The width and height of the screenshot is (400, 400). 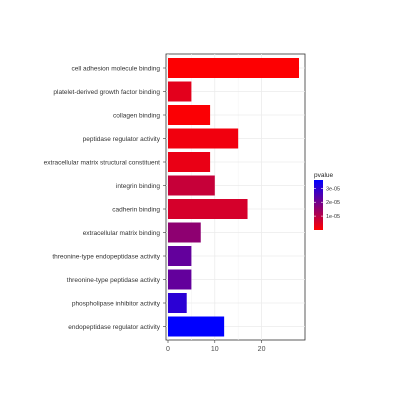 What do you see at coordinates (324, 175) in the screenshot?
I see `legend-title: pvalue` at bounding box center [324, 175].